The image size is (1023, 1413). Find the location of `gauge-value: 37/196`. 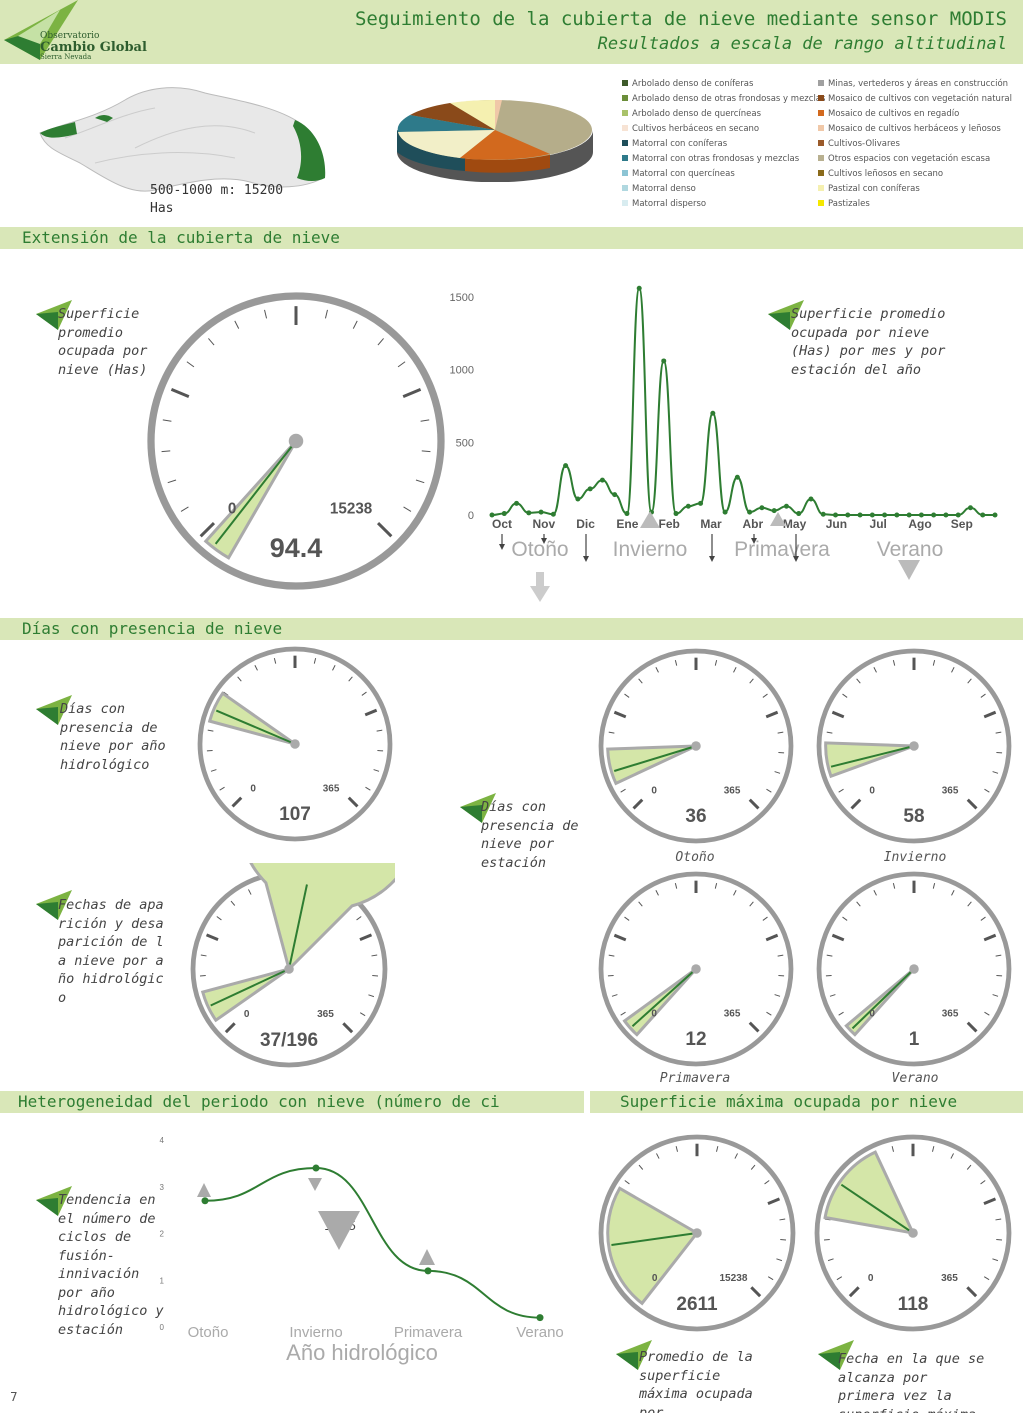

gauge-value: 37/196 is located at coordinates (289, 1040).